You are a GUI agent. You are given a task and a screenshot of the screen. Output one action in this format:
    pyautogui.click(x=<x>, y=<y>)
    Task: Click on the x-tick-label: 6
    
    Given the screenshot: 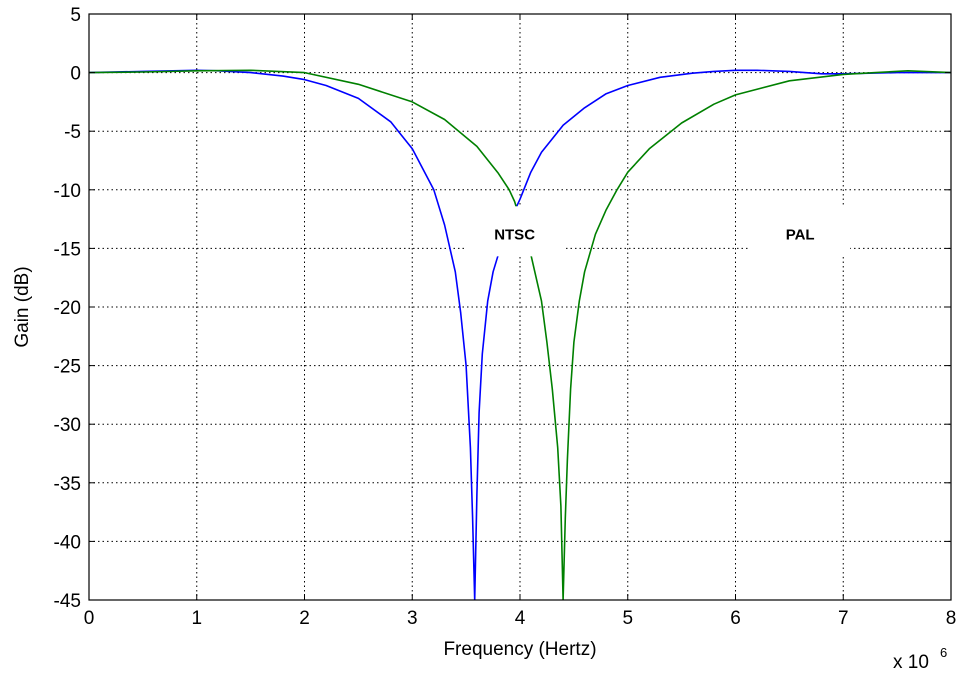 What is the action you would take?
    pyautogui.click(x=735, y=618)
    